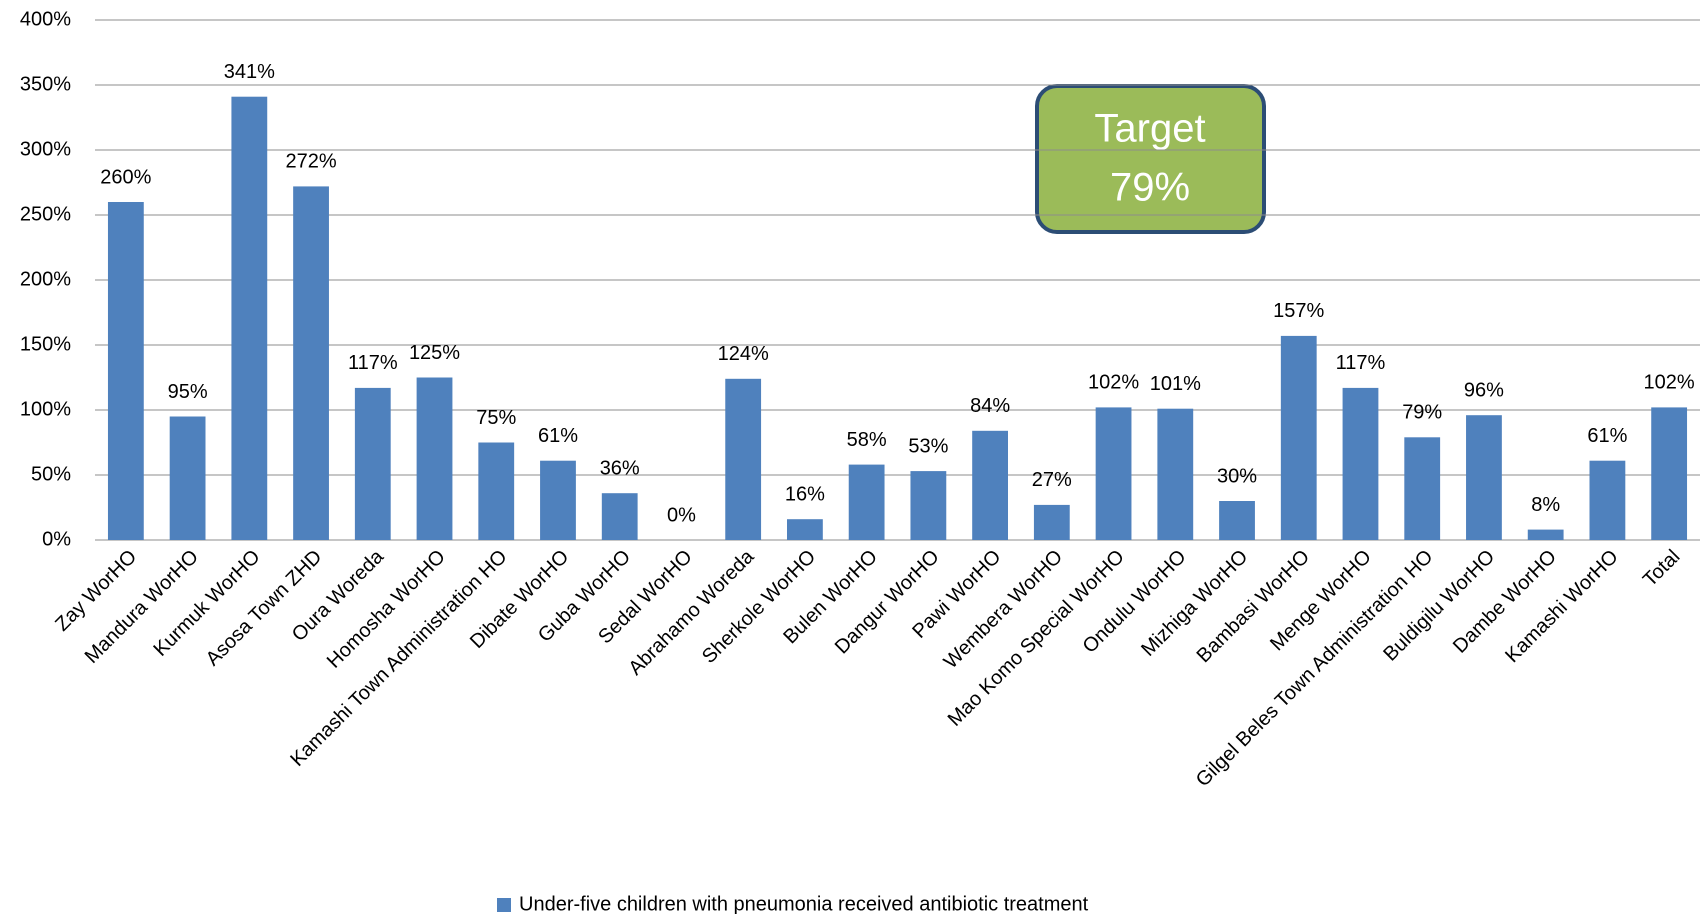 This screenshot has height=914, width=1705. Describe the element at coordinates (1237, 476) in the screenshot. I see `data-label: 30%` at that location.